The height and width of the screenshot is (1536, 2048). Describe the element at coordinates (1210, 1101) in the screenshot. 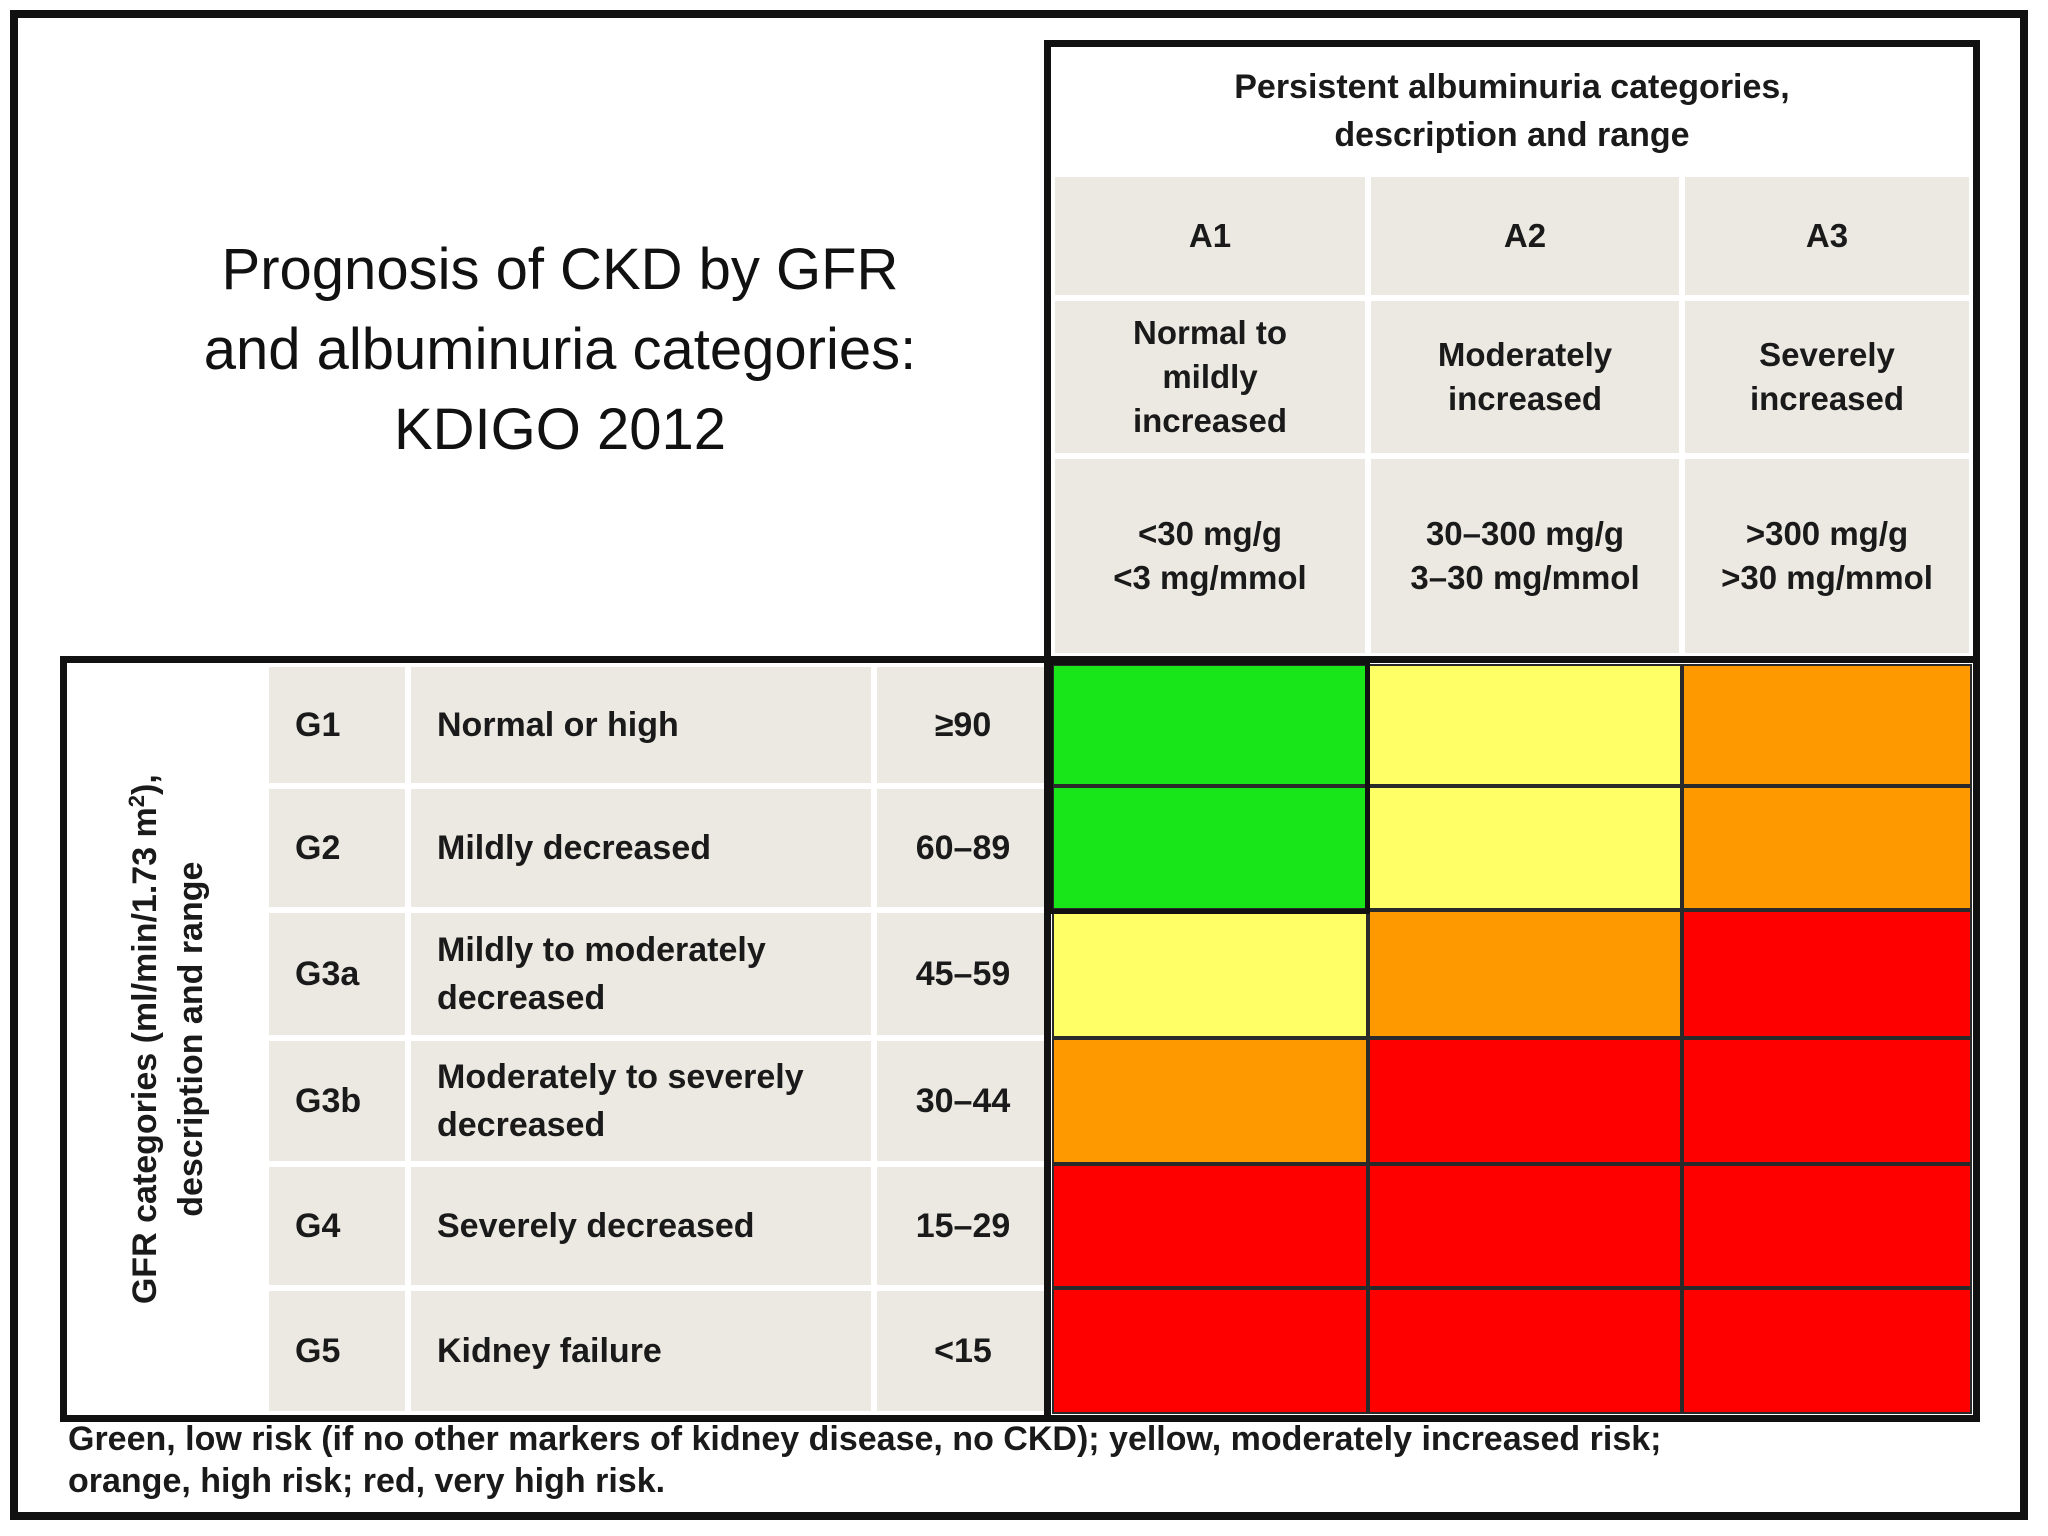

I see `risk-cell-g3b-a1` at that location.